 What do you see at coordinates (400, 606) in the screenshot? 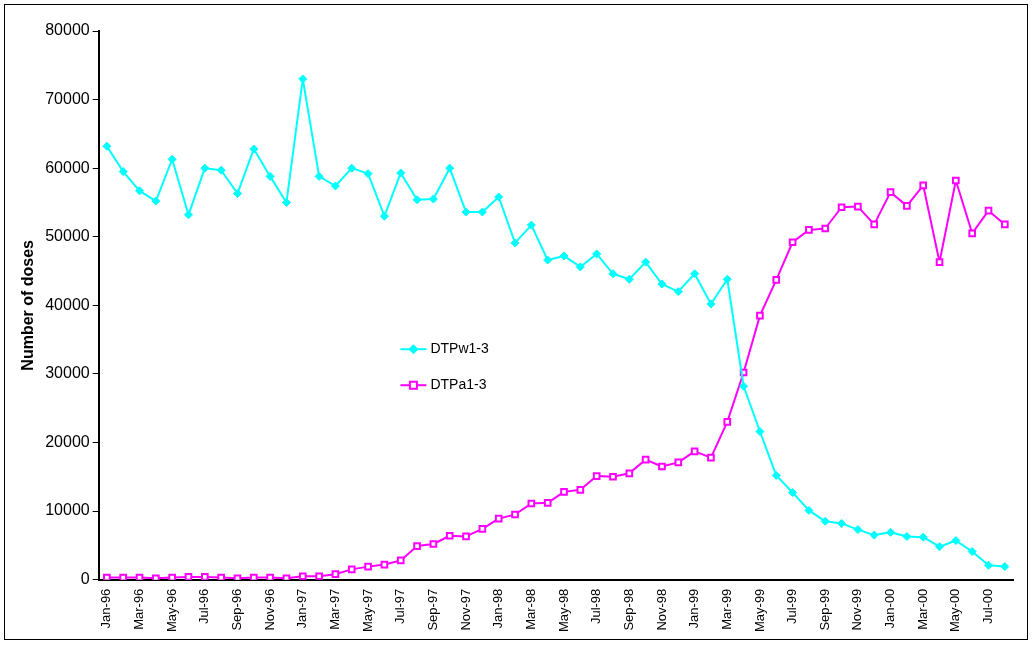
I see `x-tick-label: Jul-97` at bounding box center [400, 606].